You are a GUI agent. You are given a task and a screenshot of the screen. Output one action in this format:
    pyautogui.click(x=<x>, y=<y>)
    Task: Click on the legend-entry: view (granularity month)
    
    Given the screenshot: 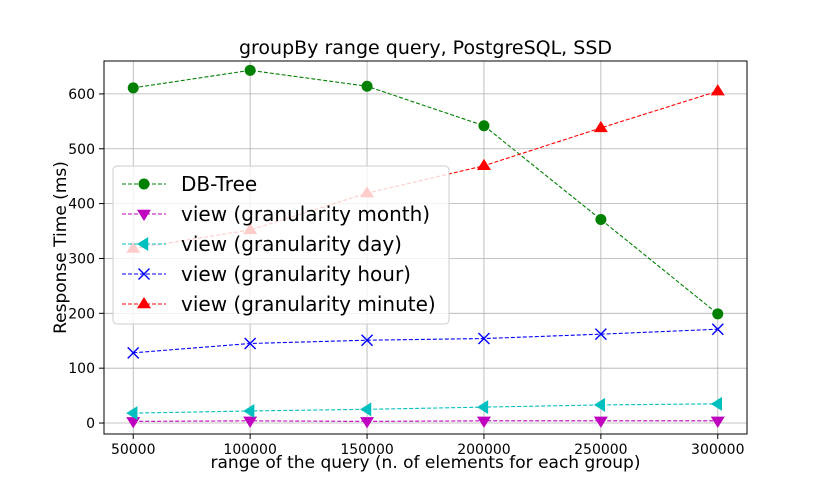 What is the action you would take?
    pyautogui.click(x=276, y=214)
    